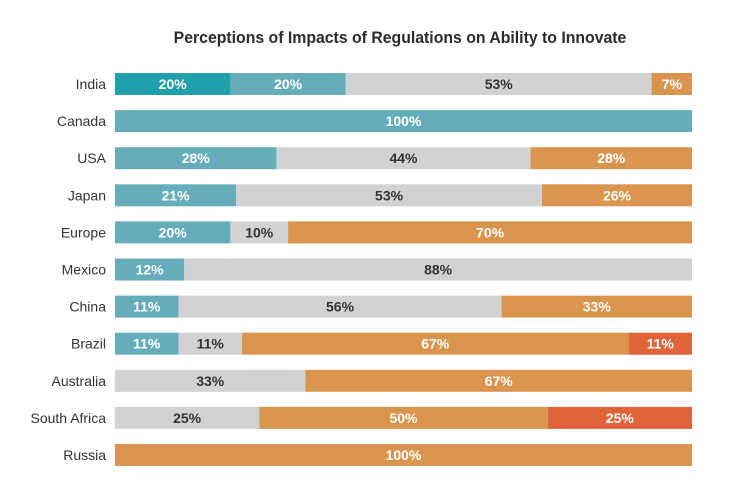 This screenshot has width=741, height=486. What do you see at coordinates (79, 381) in the screenshot?
I see `category-label: Australia` at bounding box center [79, 381].